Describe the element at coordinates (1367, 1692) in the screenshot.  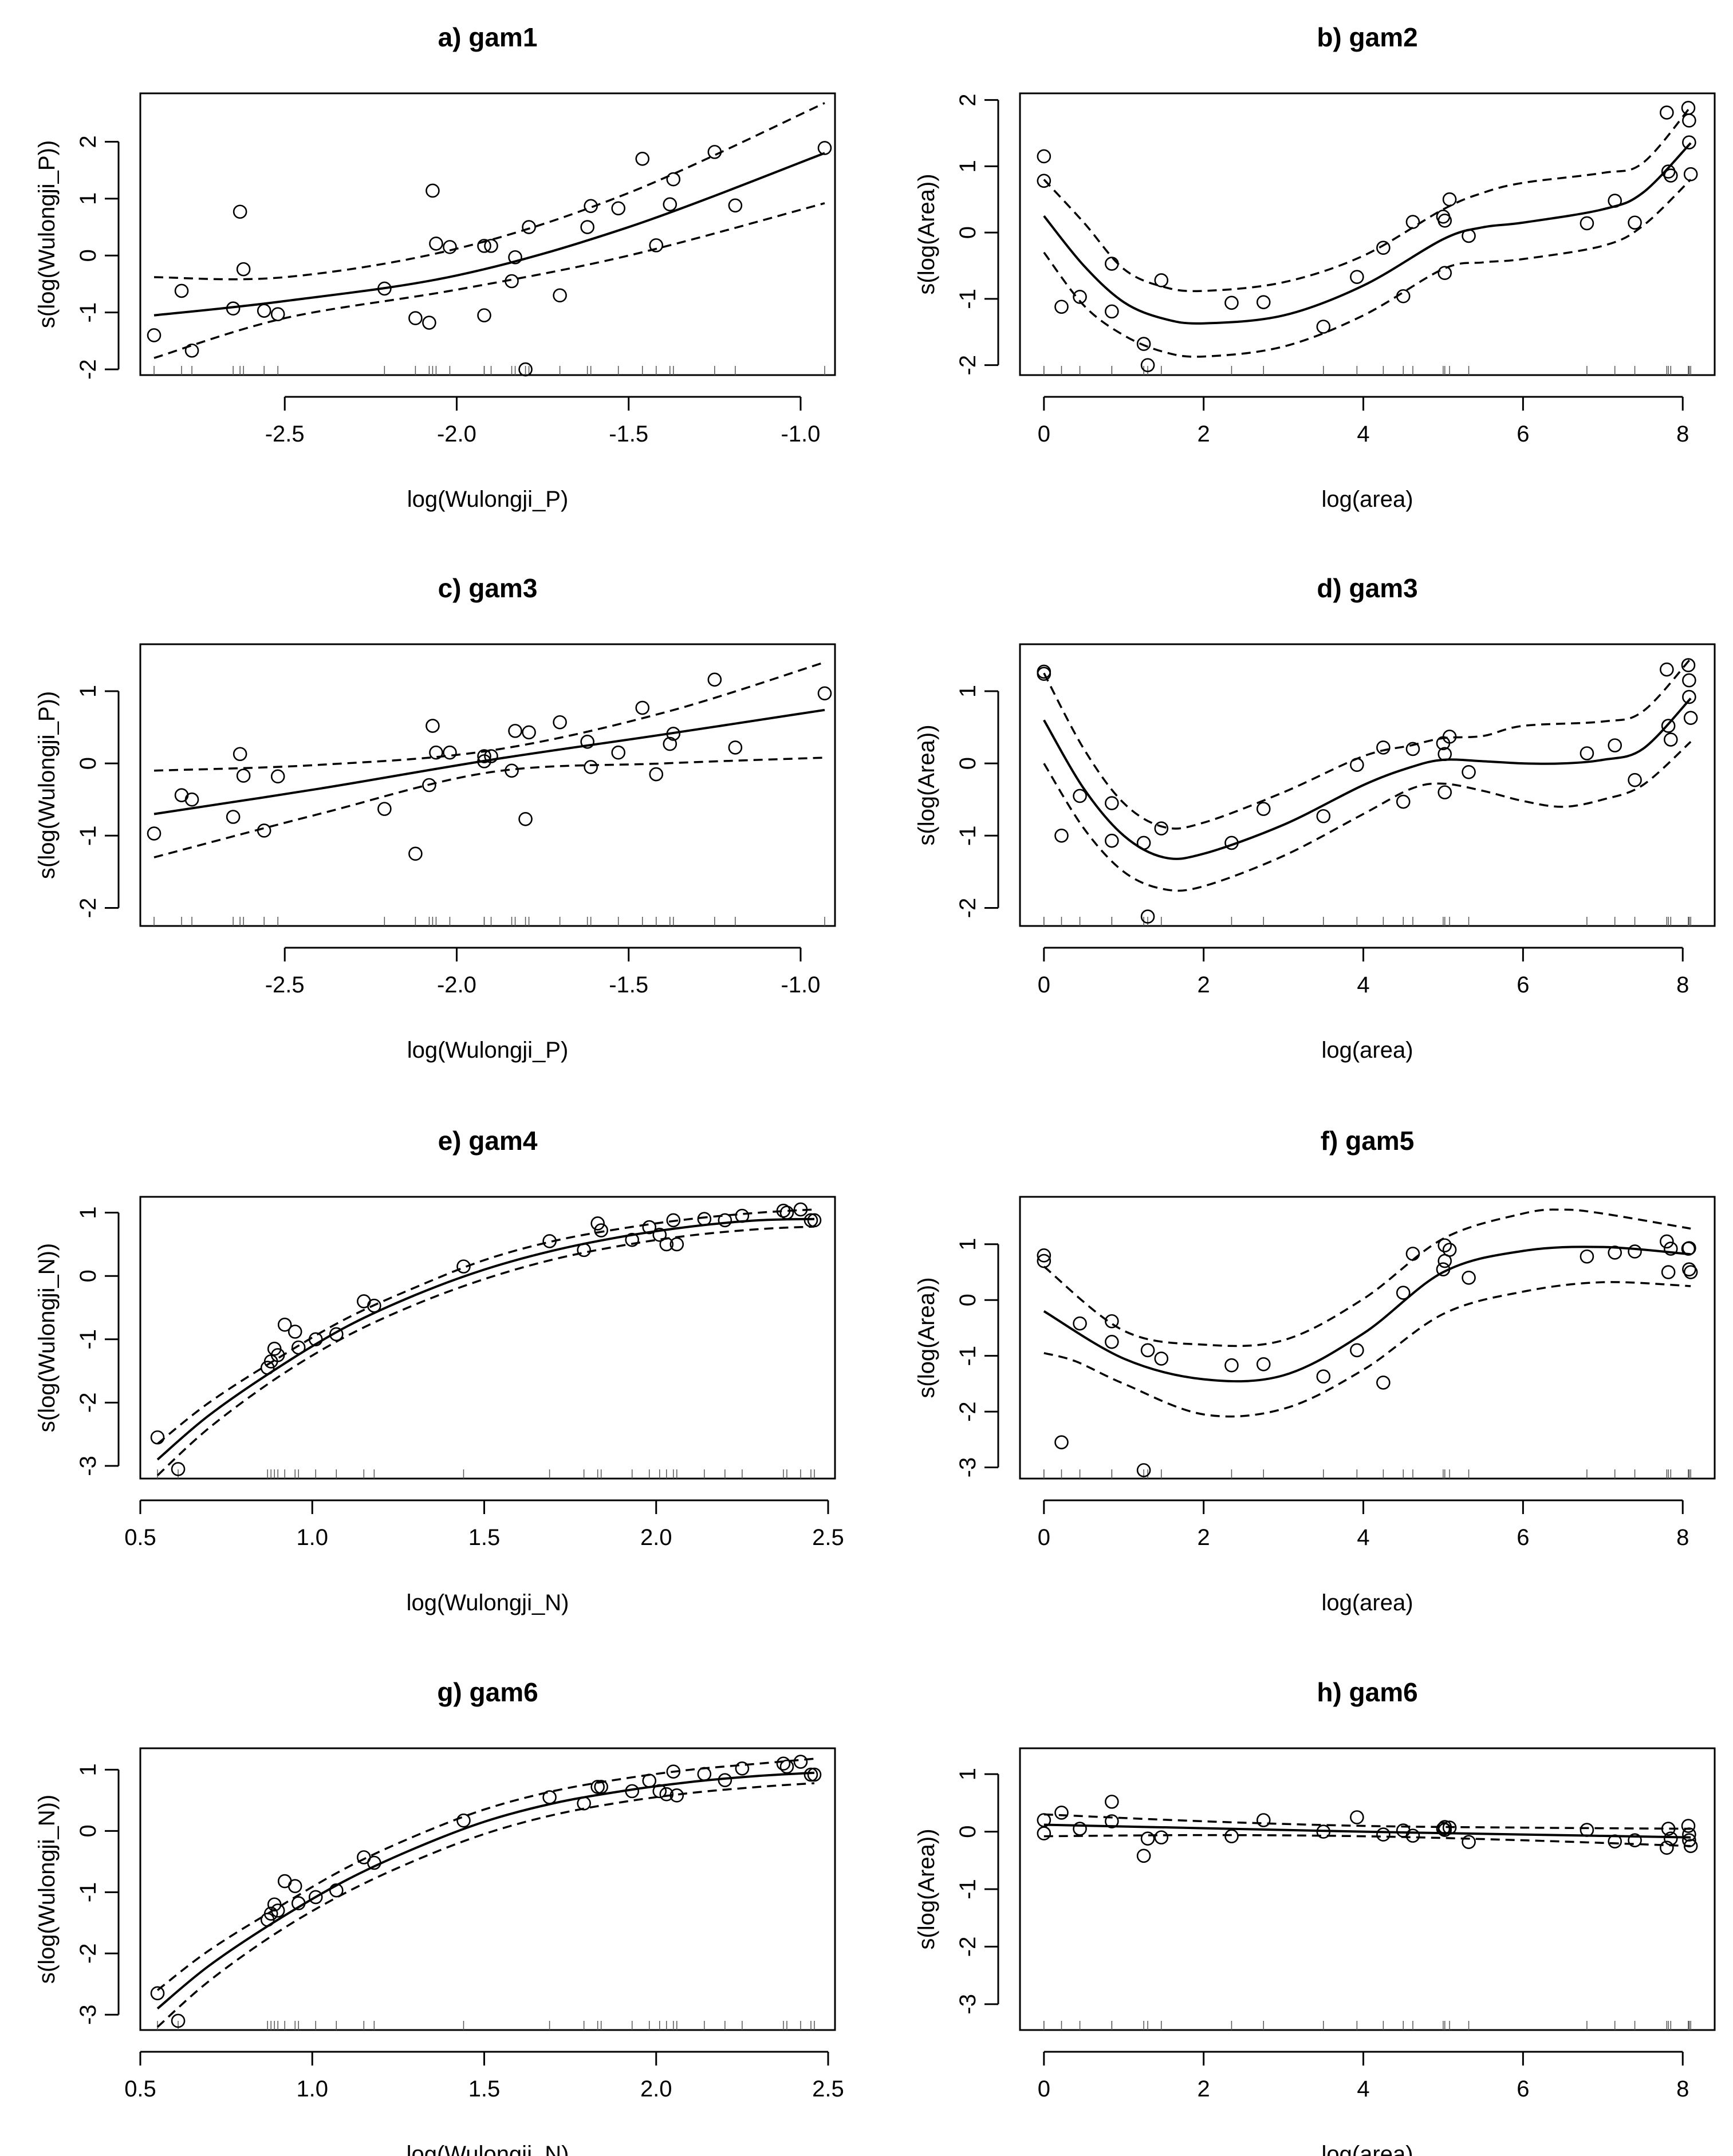
I see `panel-title: h) gam6` at that location.